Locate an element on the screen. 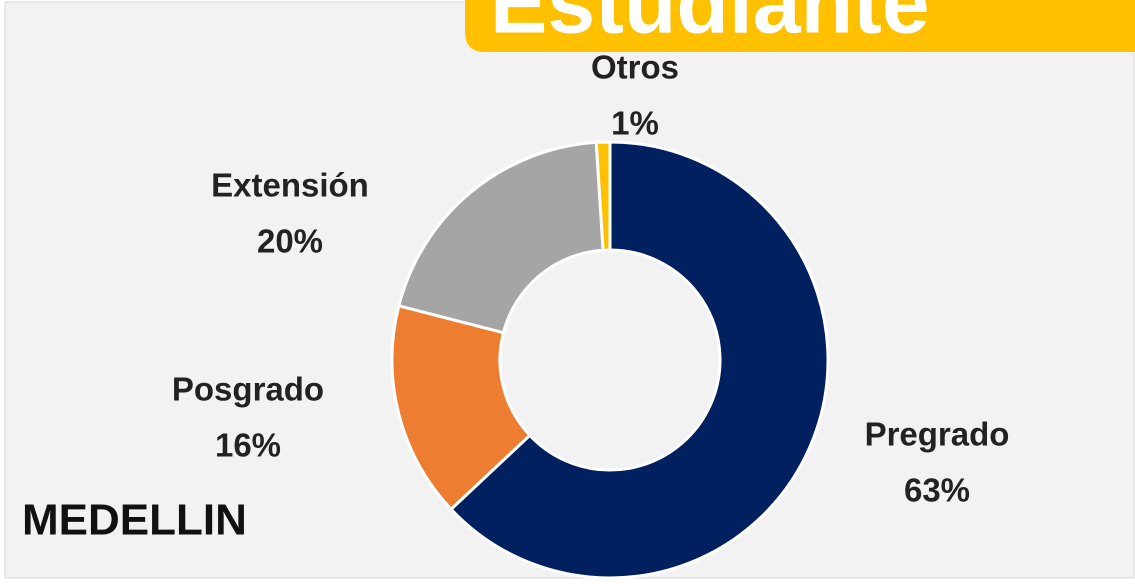 The width and height of the screenshot is (1135, 584). slice-value-label: 63% is located at coordinates (937, 490).